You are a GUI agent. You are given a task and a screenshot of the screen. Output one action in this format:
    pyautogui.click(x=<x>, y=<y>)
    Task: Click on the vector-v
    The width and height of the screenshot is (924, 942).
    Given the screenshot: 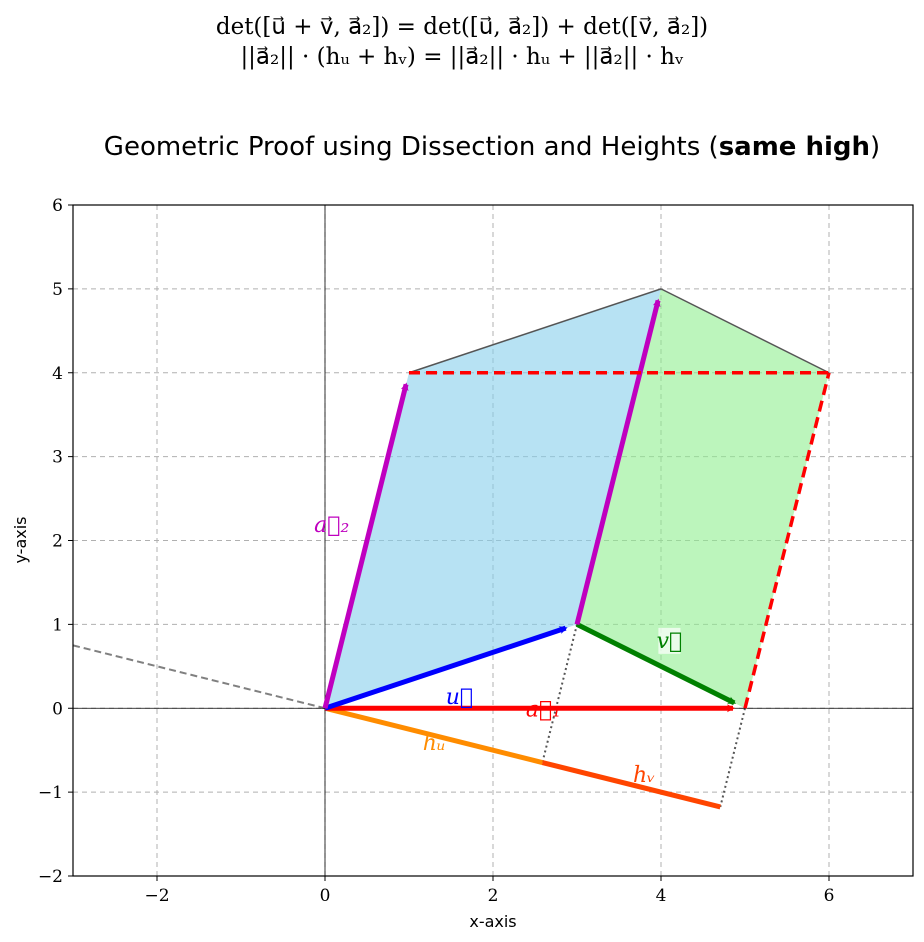 What is the action you would take?
    pyautogui.click(x=656, y=664)
    